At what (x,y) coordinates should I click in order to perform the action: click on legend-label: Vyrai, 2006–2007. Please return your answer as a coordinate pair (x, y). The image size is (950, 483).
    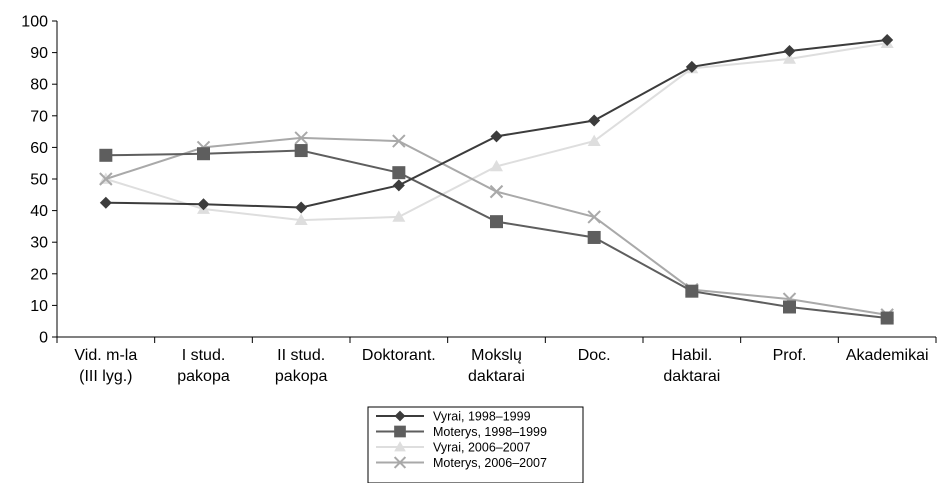
    Looking at the image, I should click on (482, 448).